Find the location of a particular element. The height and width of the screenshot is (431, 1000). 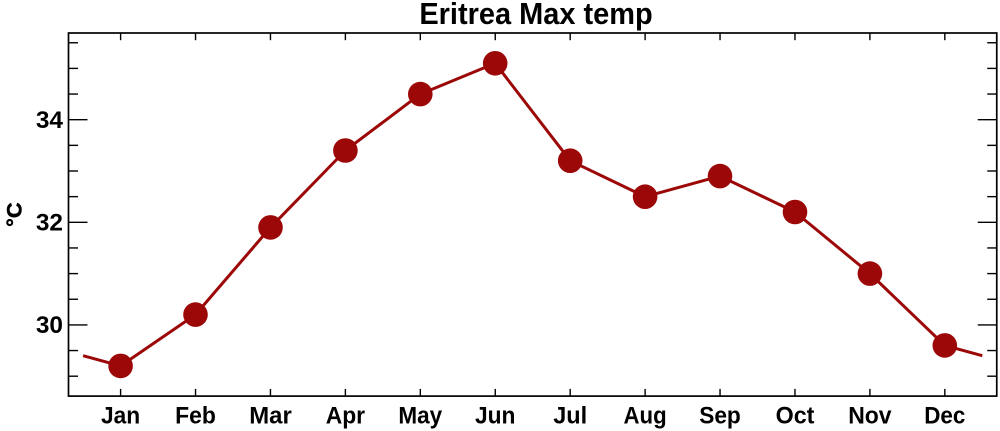

svg-text: Jan is located at coordinates (120, 415).